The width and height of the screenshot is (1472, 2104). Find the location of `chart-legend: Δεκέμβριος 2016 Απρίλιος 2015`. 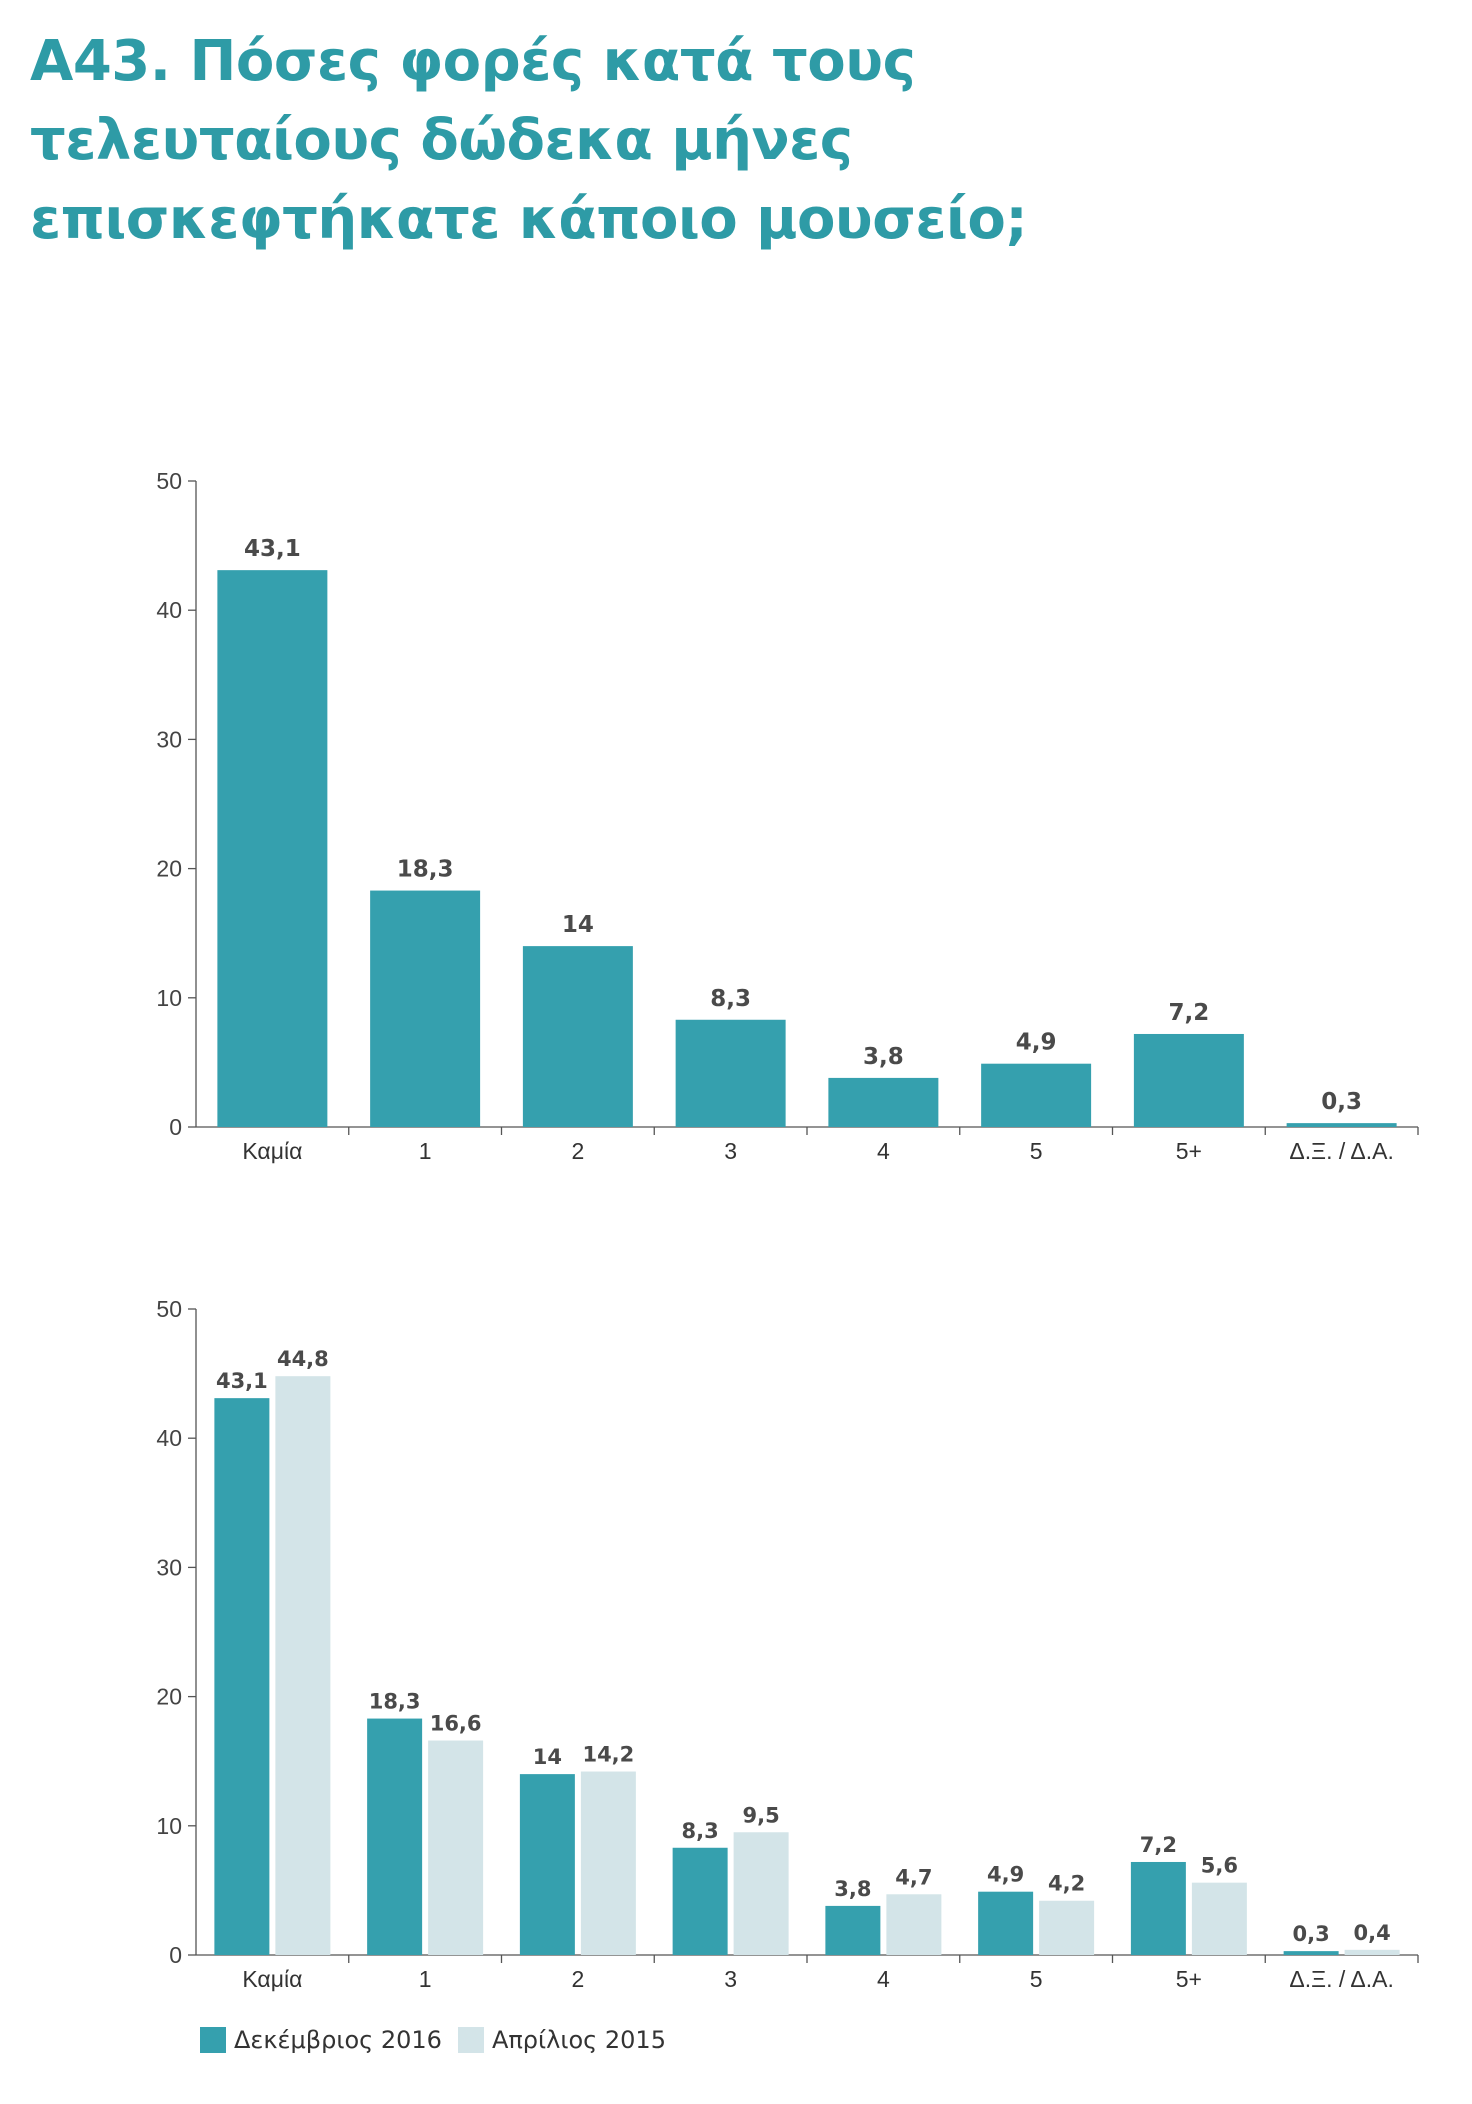

chart-legend: Δεκέμβριος 2016 Απρίλιος 2015 is located at coordinates (441, 2040).